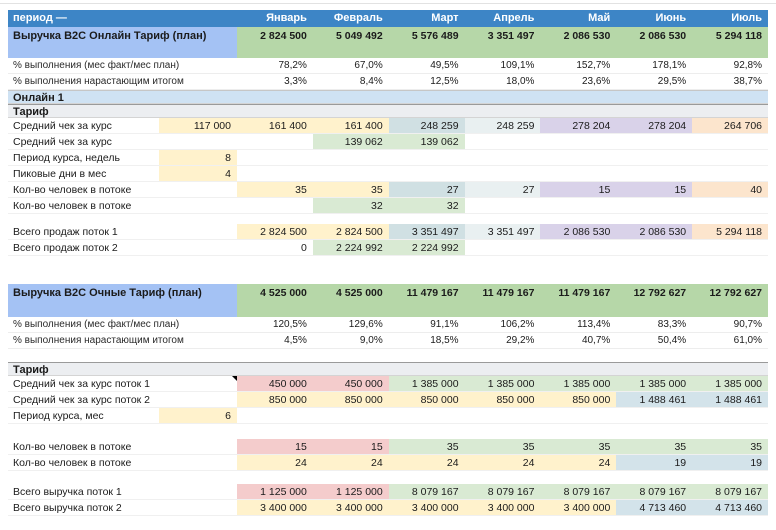 The image size is (776, 530). What do you see at coordinates (304, 248) in the screenshot?
I see `value-cell: 0` at bounding box center [304, 248].